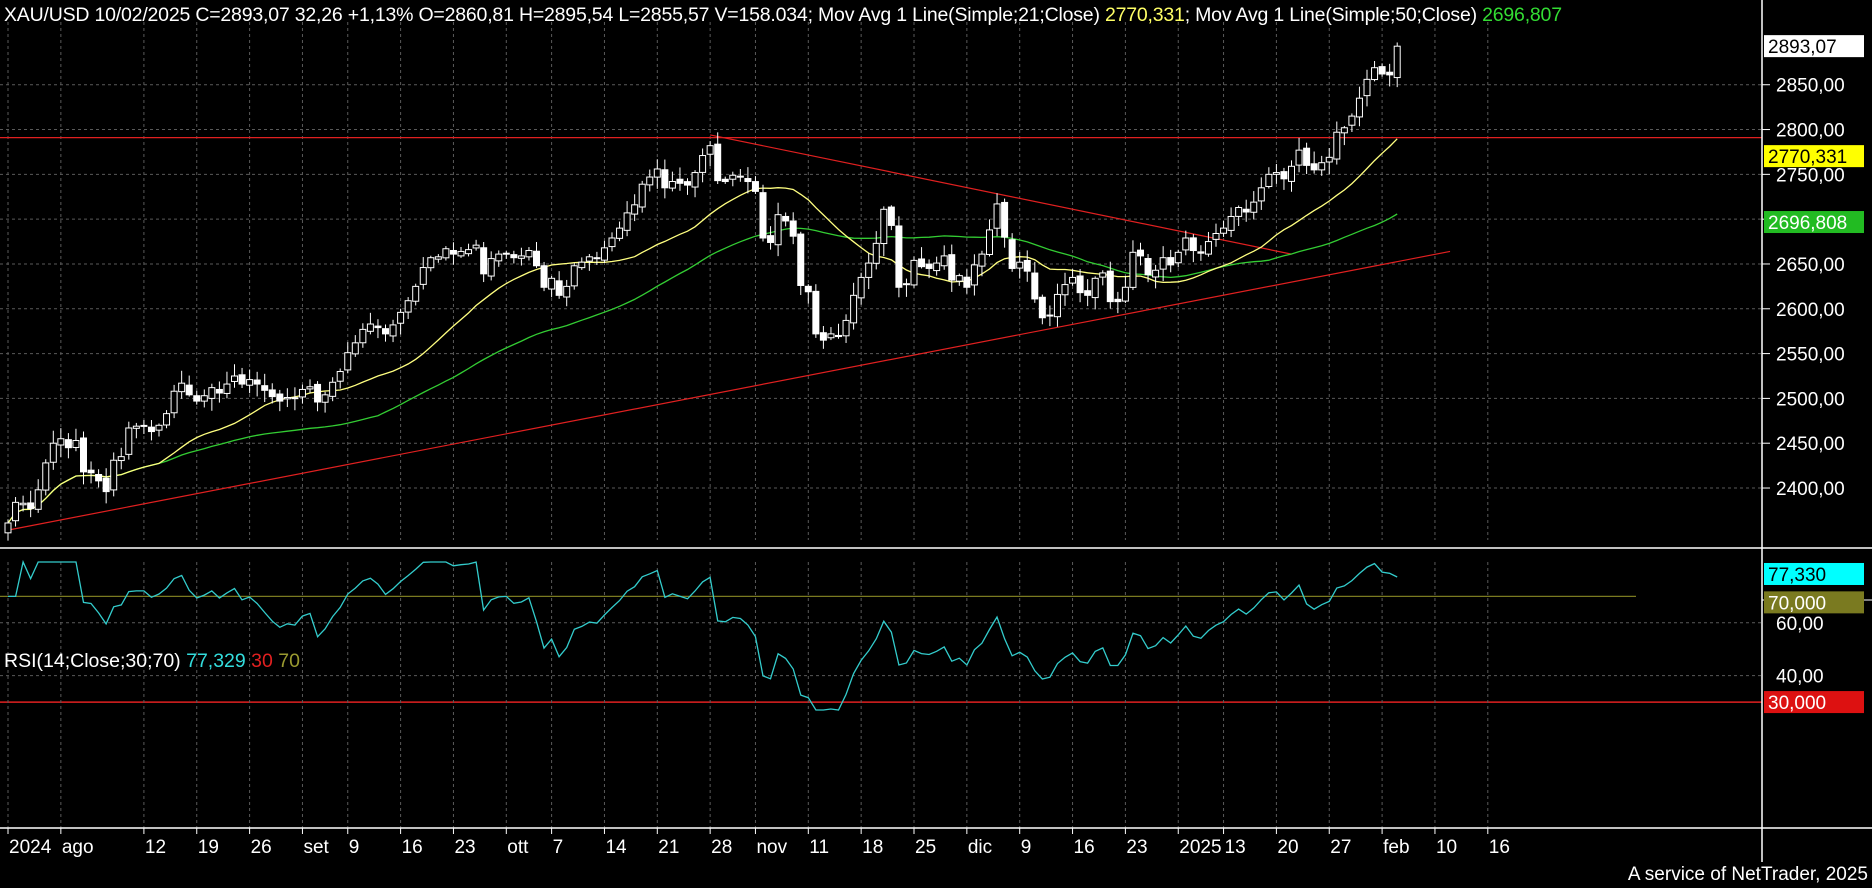  Describe the element at coordinates (703, 635) in the screenshot. I see `rsi-line` at that location.